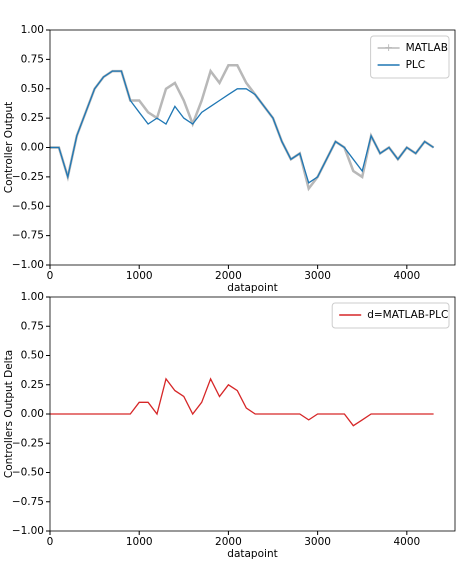 This screenshot has height=579, width=474. What do you see at coordinates (9, 414) in the screenshot?
I see `y-axis-label: Controllers Output Delta` at bounding box center [9, 414].